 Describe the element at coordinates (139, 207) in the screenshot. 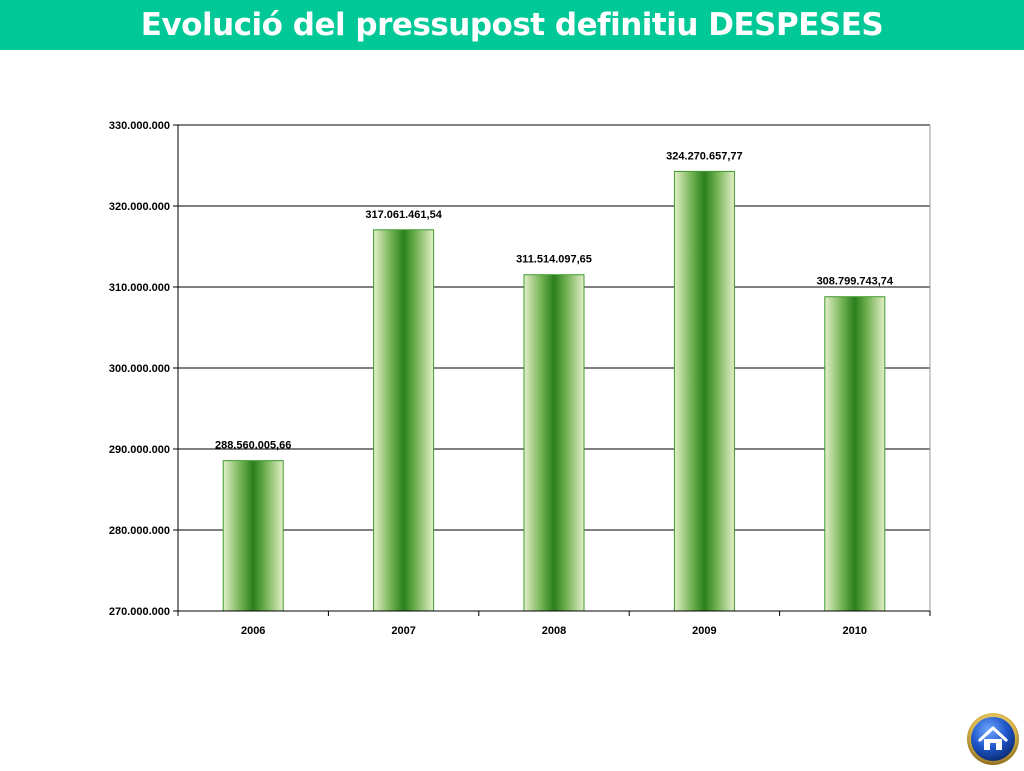

I see `y-tick-label: 320.000.000` at that location.